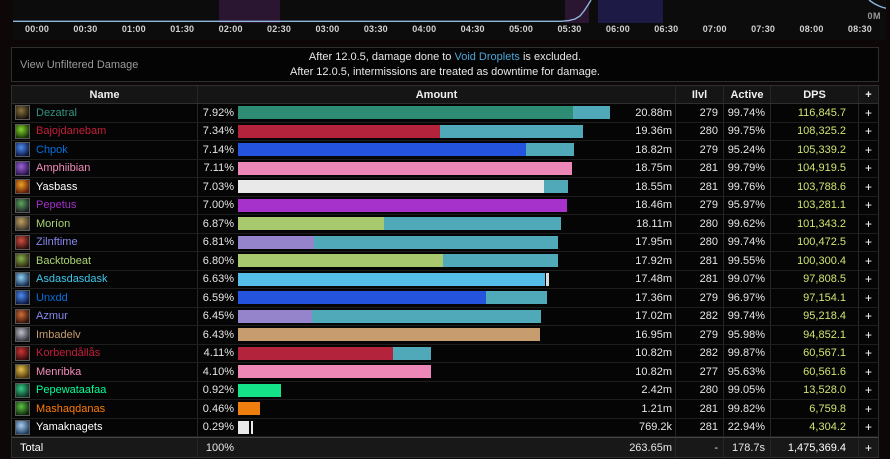  What do you see at coordinates (218, 390) in the screenshot?
I see `damage-percent: 0.92%` at bounding box center [218, 390].